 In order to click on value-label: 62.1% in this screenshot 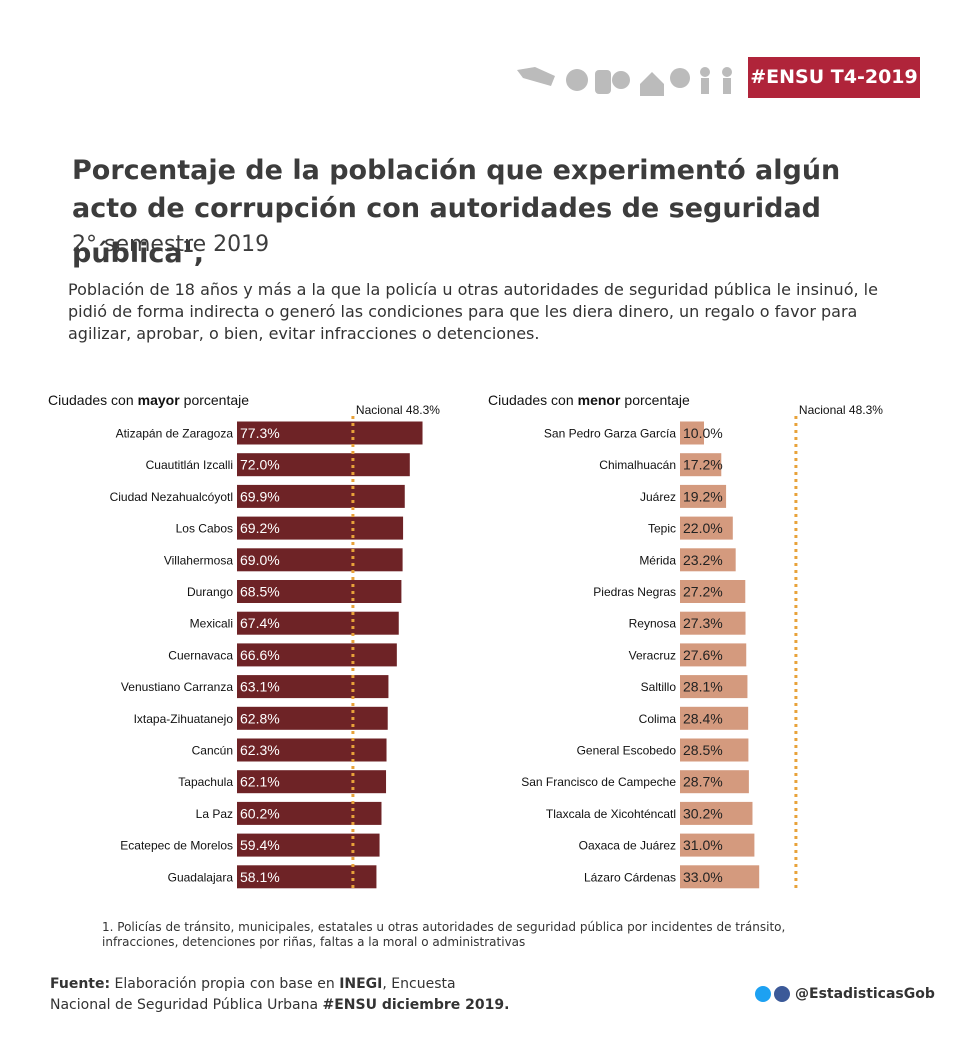, I will do `click(260, 782)`.